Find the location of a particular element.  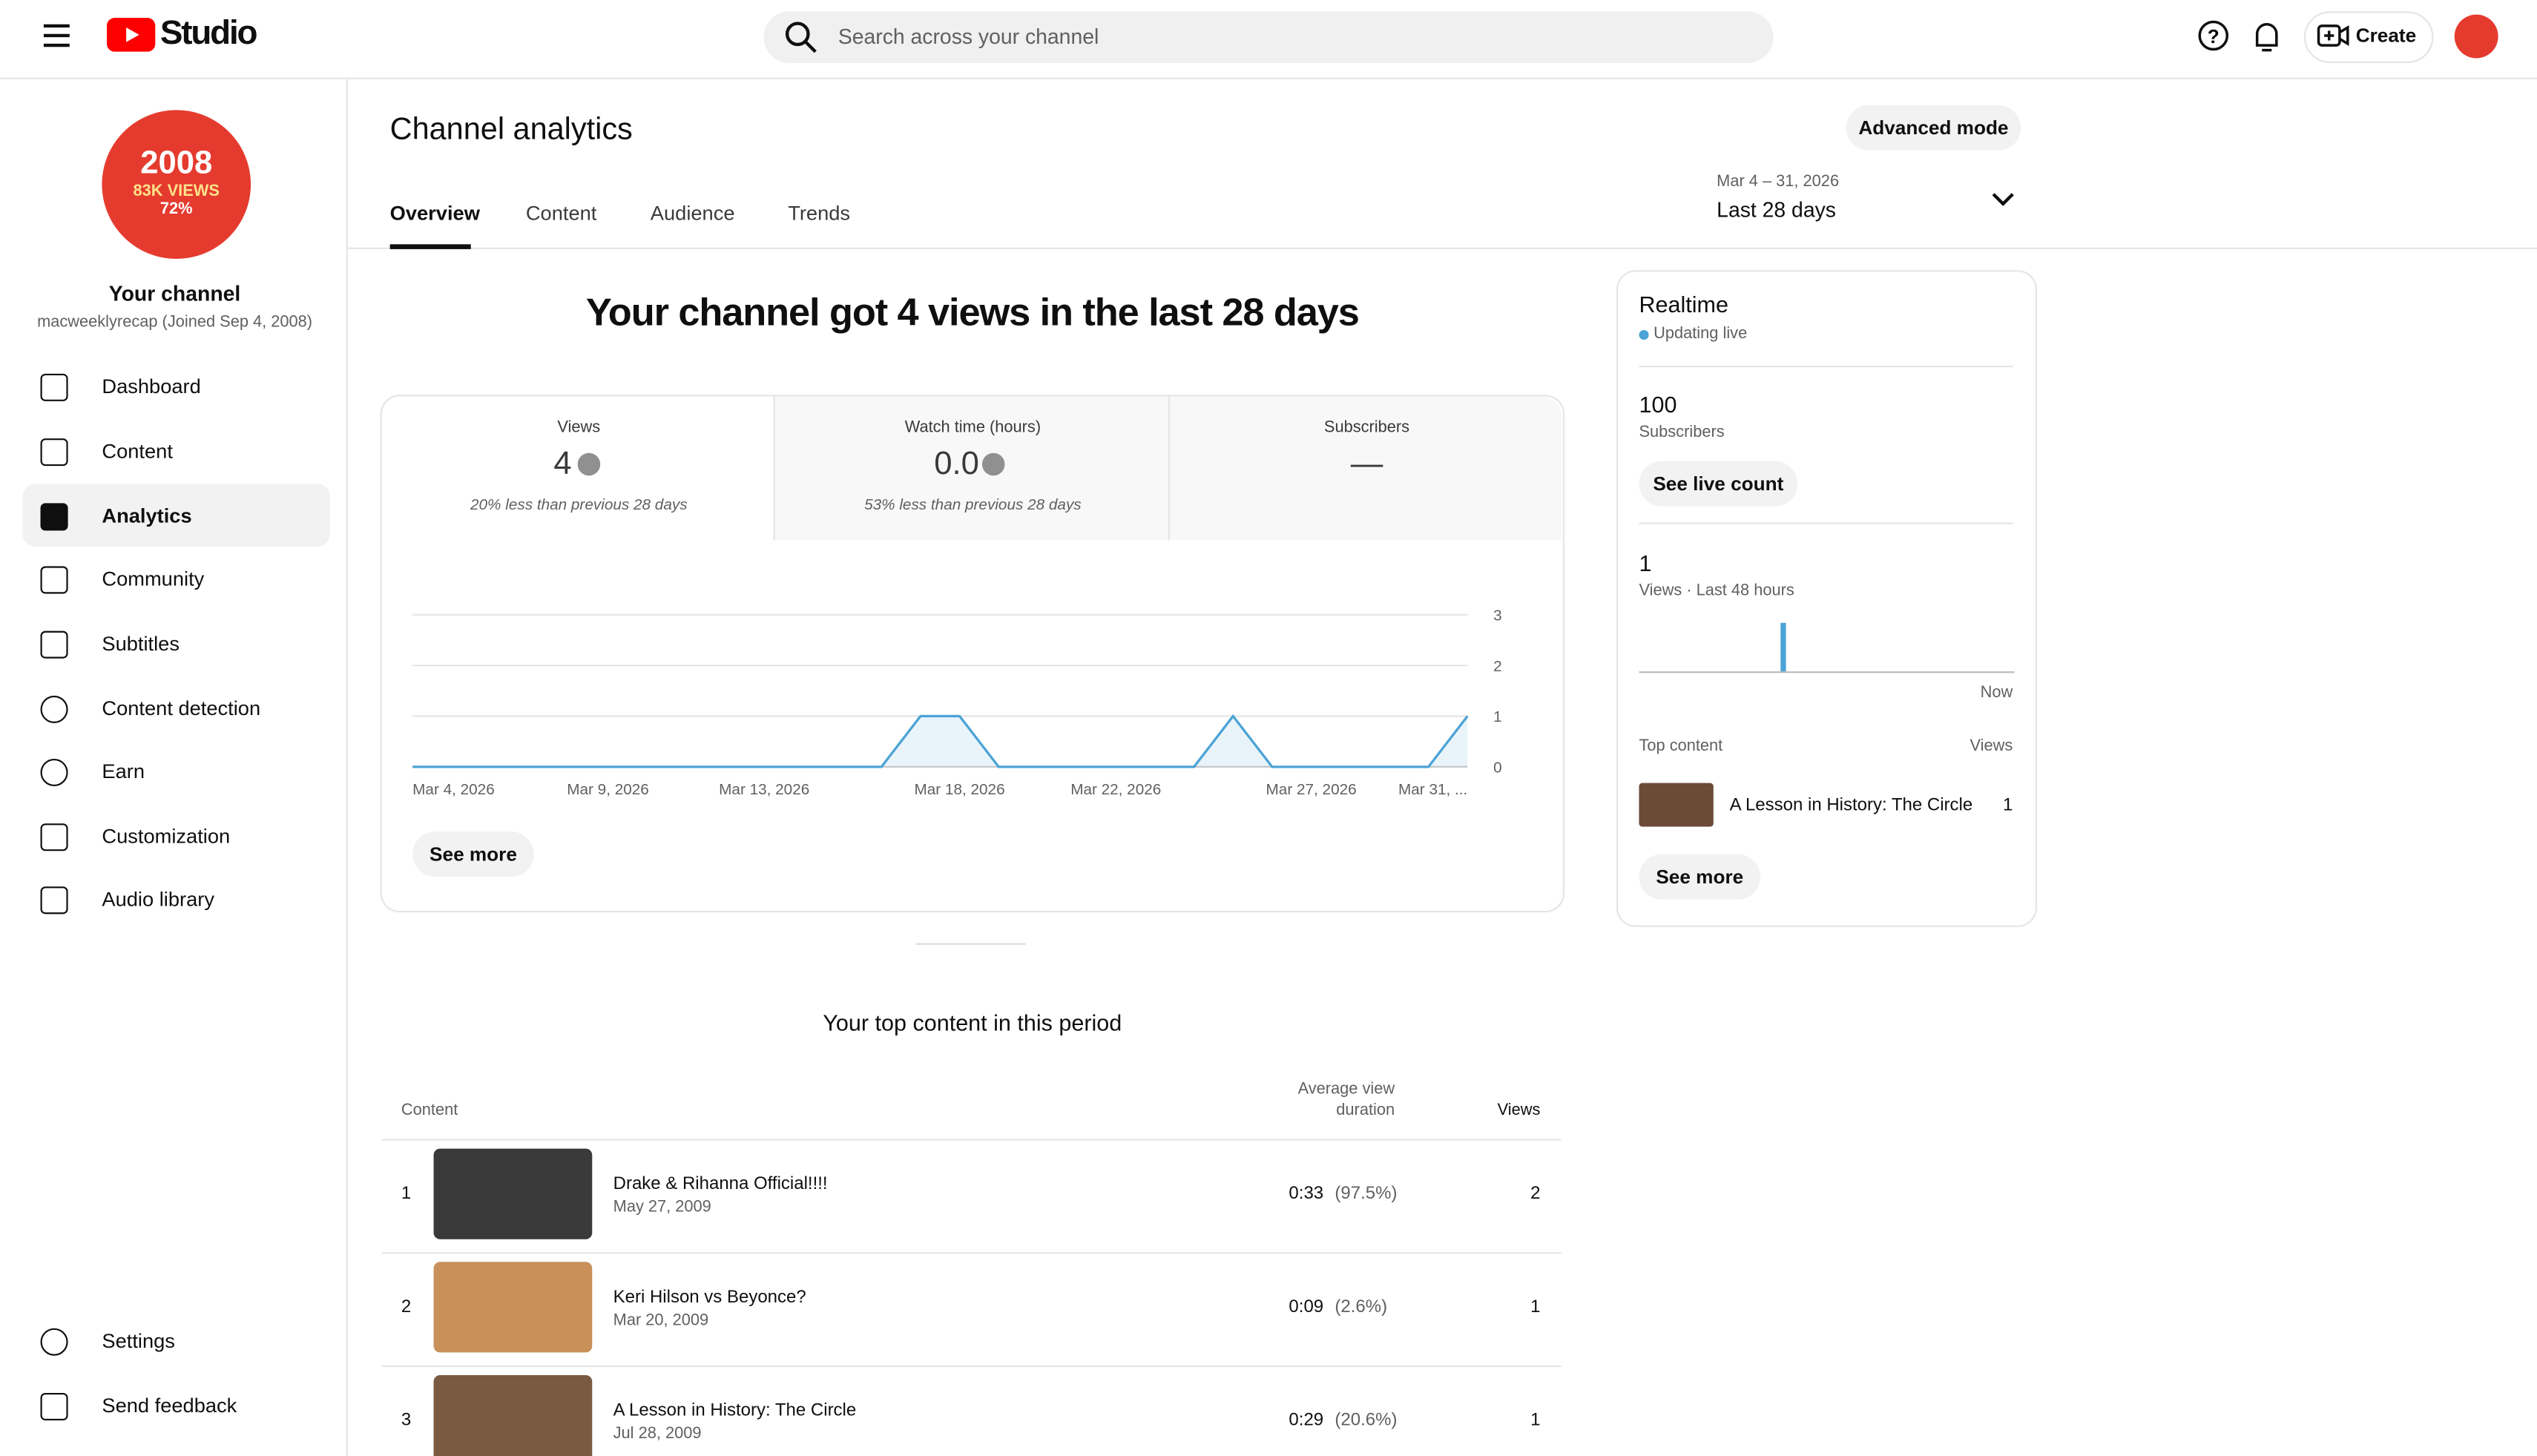

create-button is located at coordinates (2368, 37).